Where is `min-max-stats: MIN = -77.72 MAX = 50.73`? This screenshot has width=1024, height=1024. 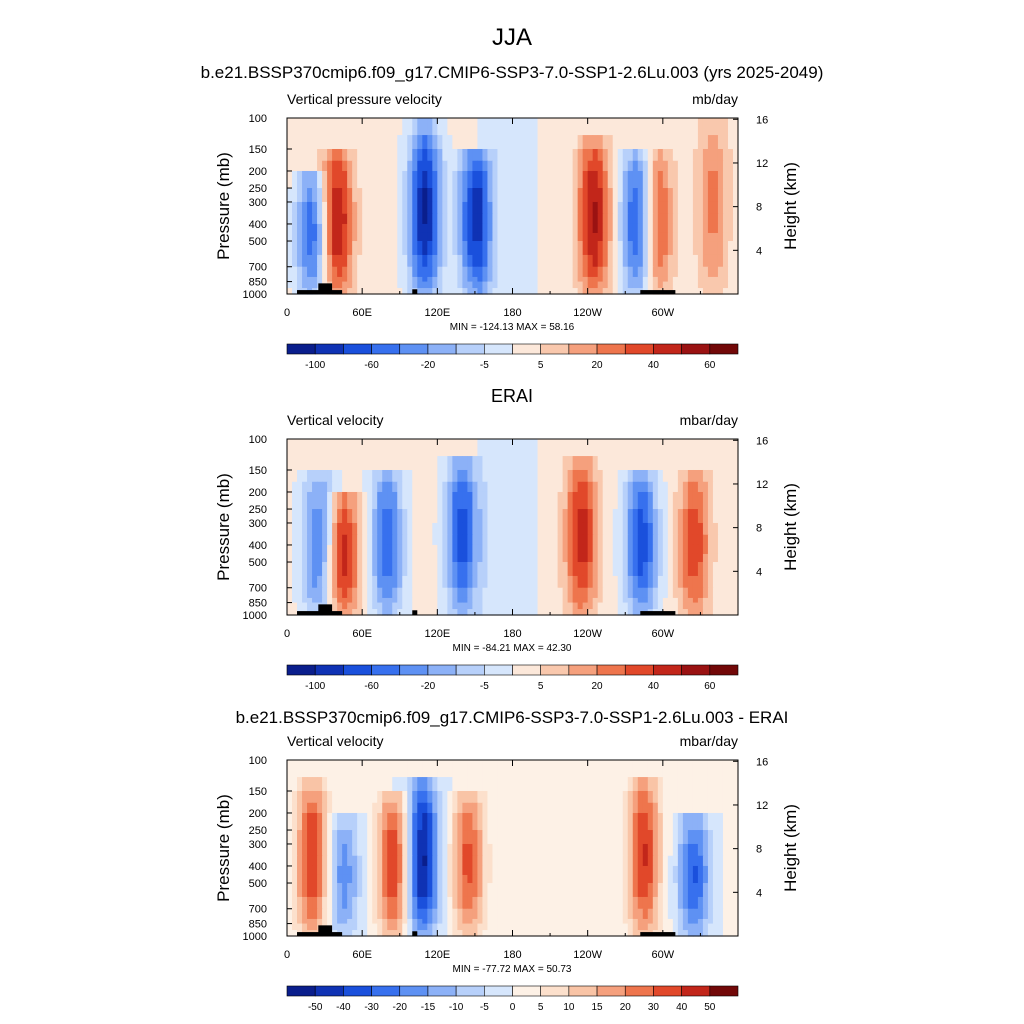
min-max-stats: MIN = -77.72 MAX = 50.73 is located at coordinates (512, 969).